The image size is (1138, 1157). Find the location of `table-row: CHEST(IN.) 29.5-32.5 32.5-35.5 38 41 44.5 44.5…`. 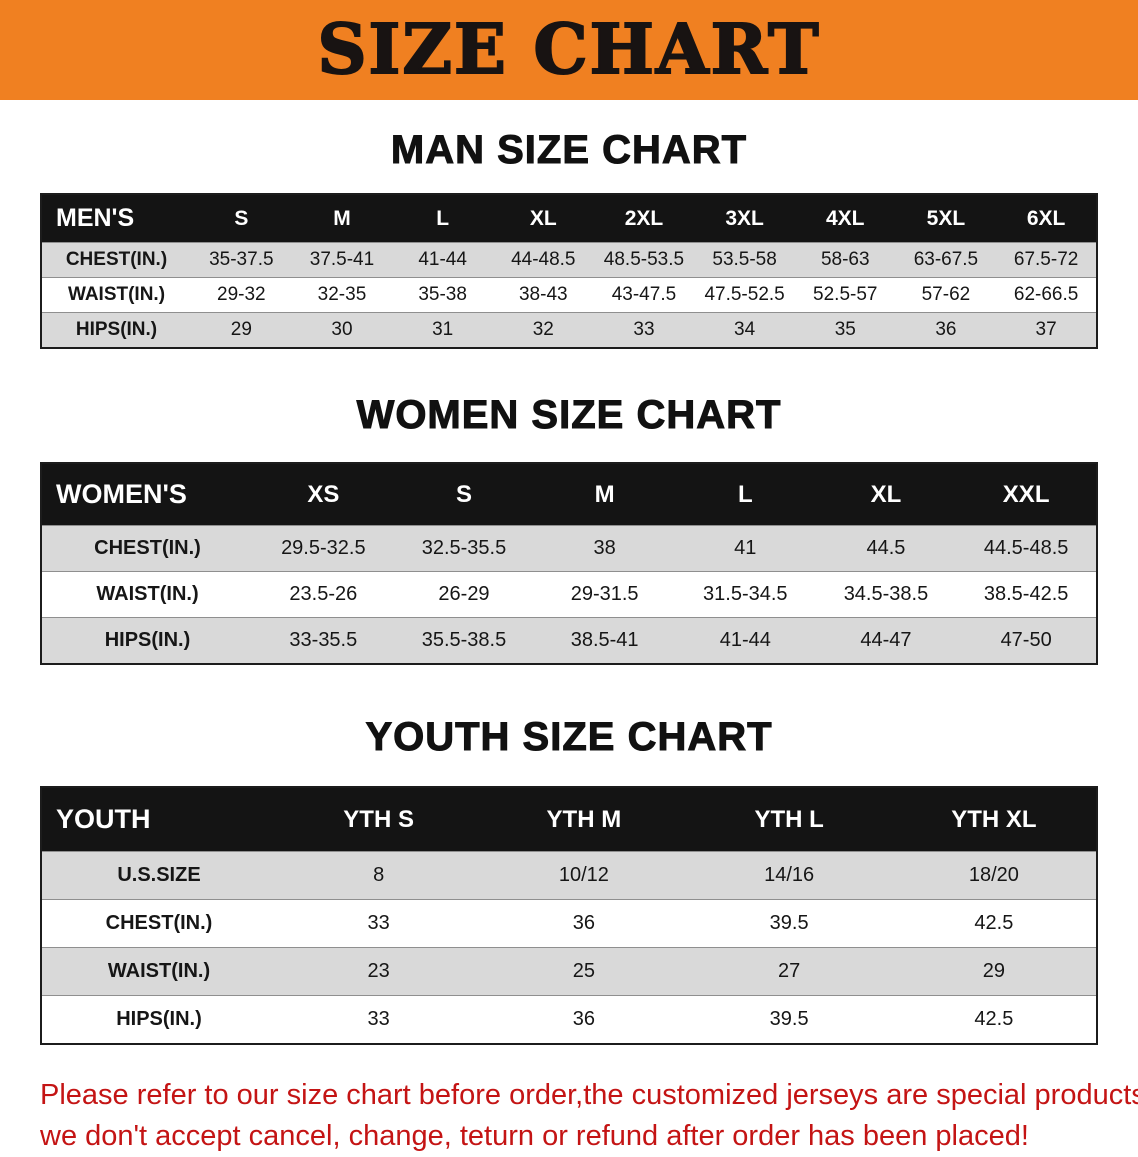

table-row: CHEST(IN.) 29.5-32.5 32.5-35.5 38 41 44.5 44.5… is located at coordinates (569, 548).